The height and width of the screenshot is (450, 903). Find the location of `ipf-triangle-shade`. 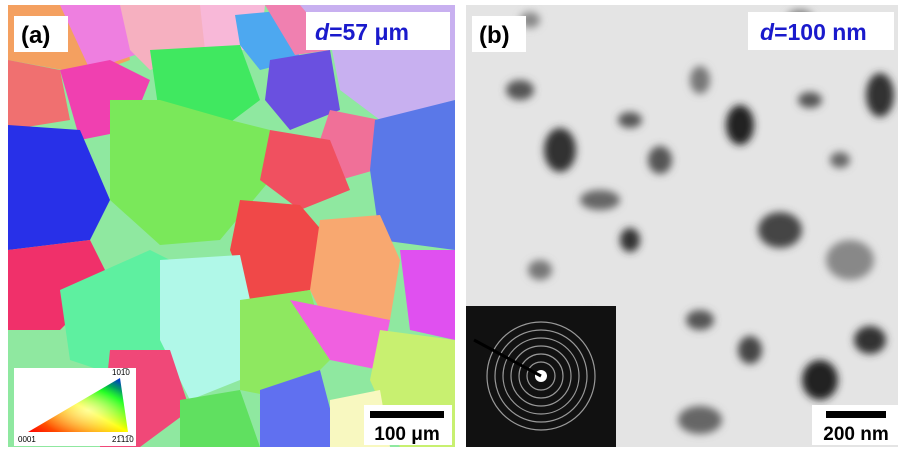

ipf-triangle-shade is located at coordinates (78, 405).